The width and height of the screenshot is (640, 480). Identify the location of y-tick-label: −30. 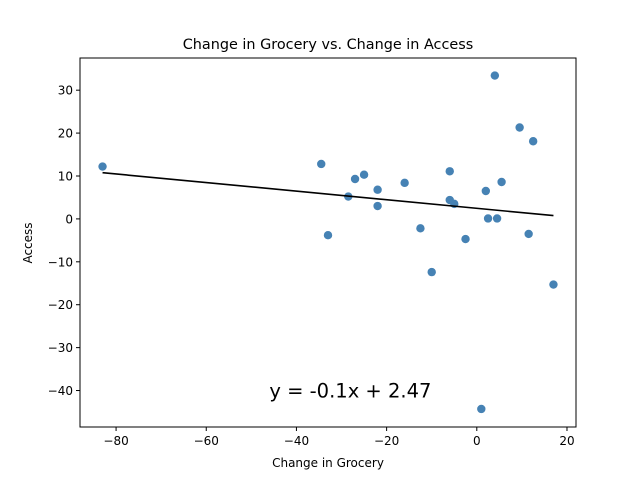
(60, 348).